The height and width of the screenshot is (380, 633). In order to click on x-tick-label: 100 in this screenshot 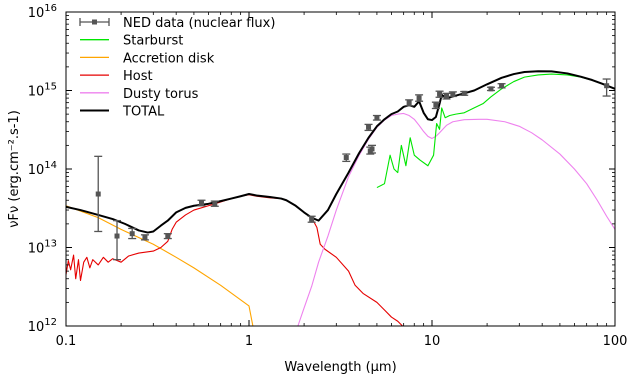, I will do `click(615, 341)`.